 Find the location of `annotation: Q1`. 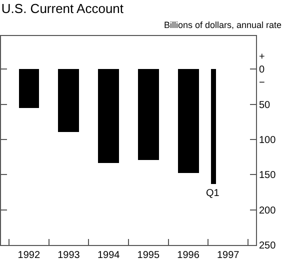

annotation: Q1 is located at coordinates (213, 193).